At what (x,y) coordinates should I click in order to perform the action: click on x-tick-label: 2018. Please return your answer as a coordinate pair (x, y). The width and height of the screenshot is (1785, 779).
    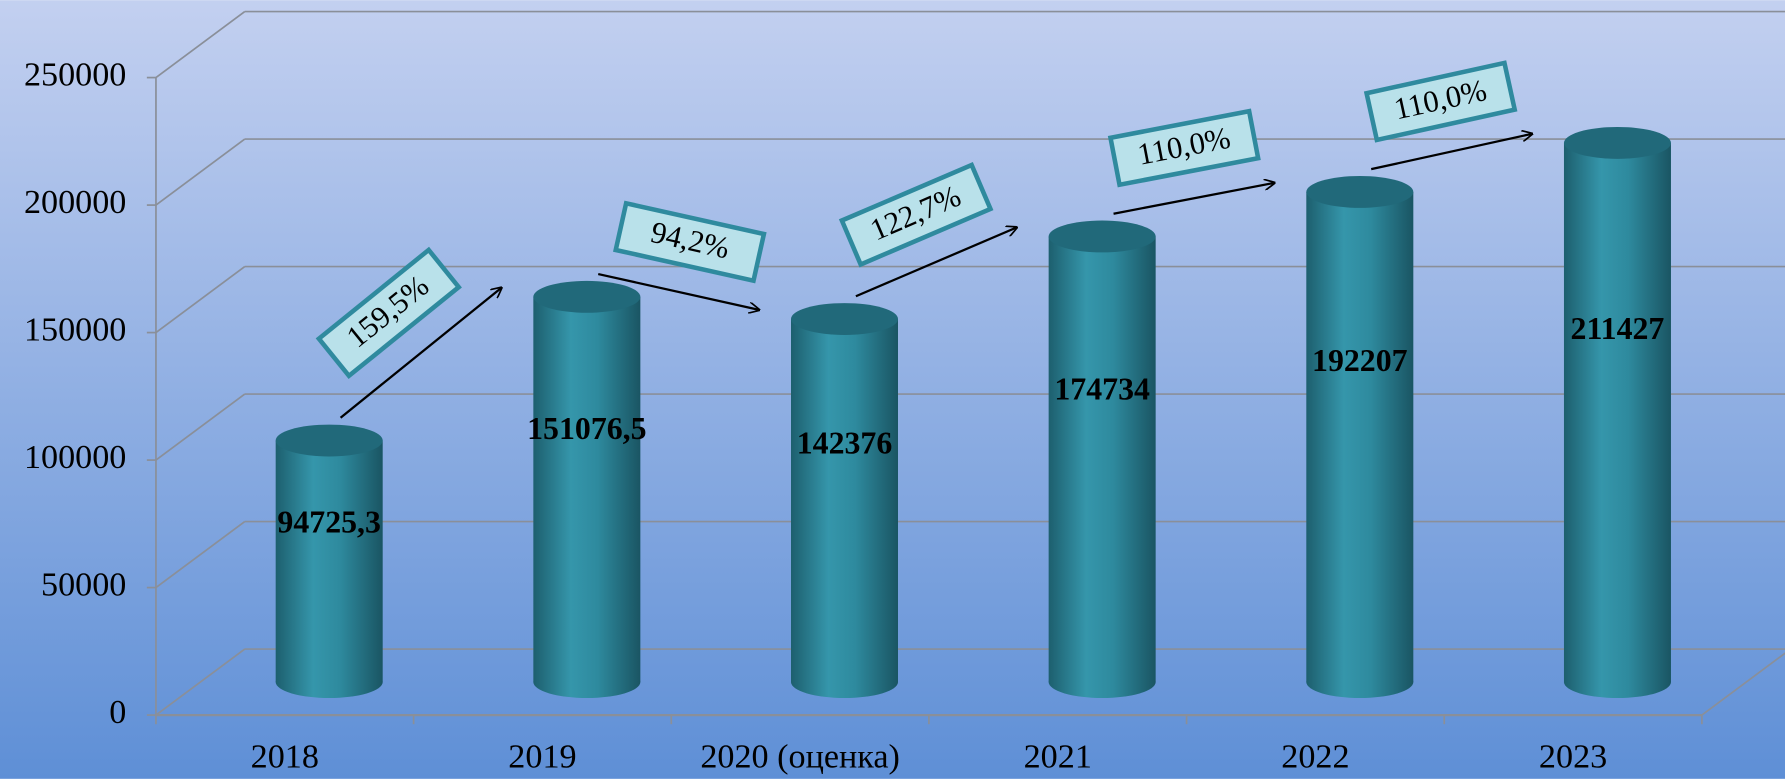
    Looking at the image, I should click on (285, 756).